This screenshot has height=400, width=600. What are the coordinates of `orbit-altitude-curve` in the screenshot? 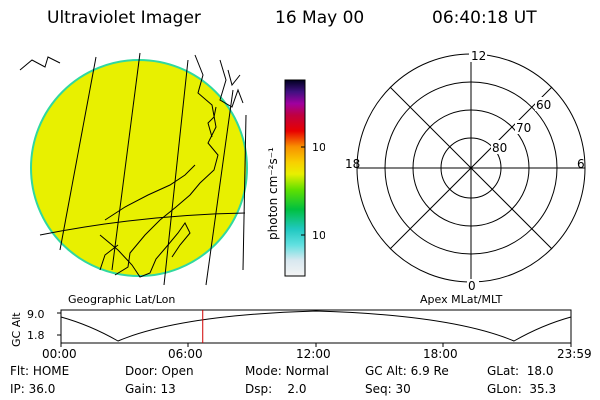 It's located at (316, 326).